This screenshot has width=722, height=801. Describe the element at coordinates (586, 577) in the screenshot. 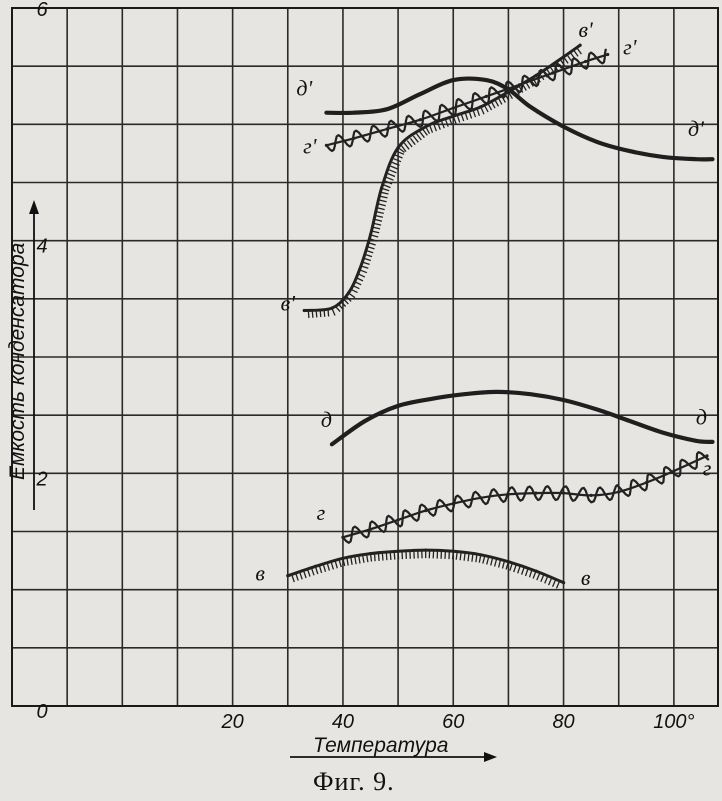

I see `curve-label: в` at that location.